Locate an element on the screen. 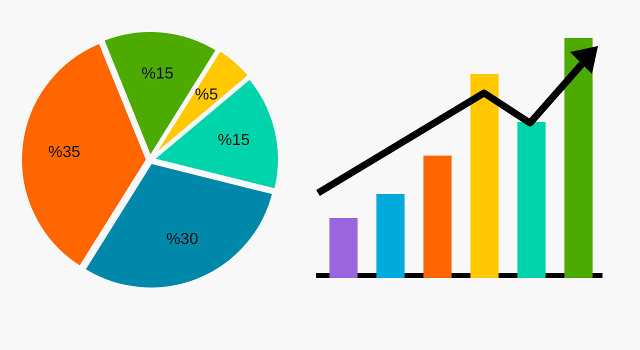  data-label: %35 is located at coordinates (64, 152).